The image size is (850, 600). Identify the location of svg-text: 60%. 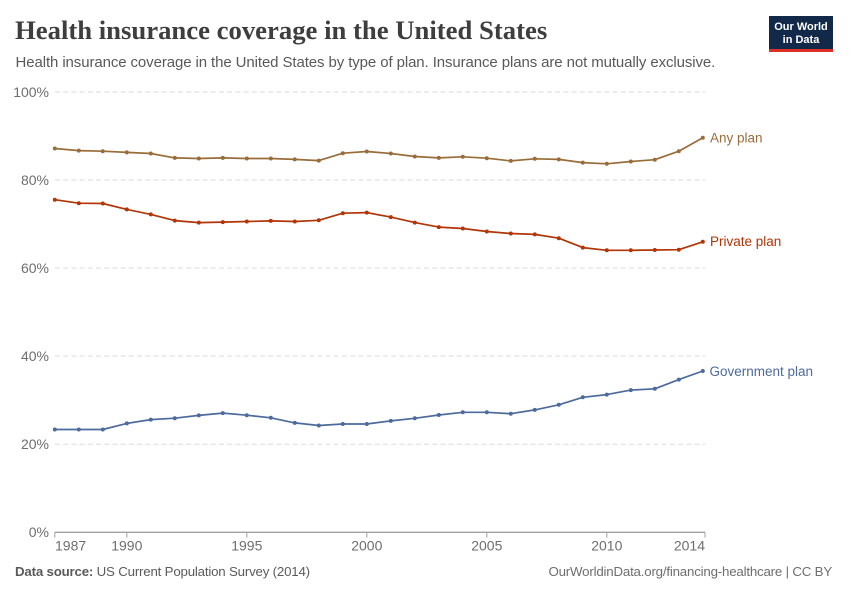
(35, 268).